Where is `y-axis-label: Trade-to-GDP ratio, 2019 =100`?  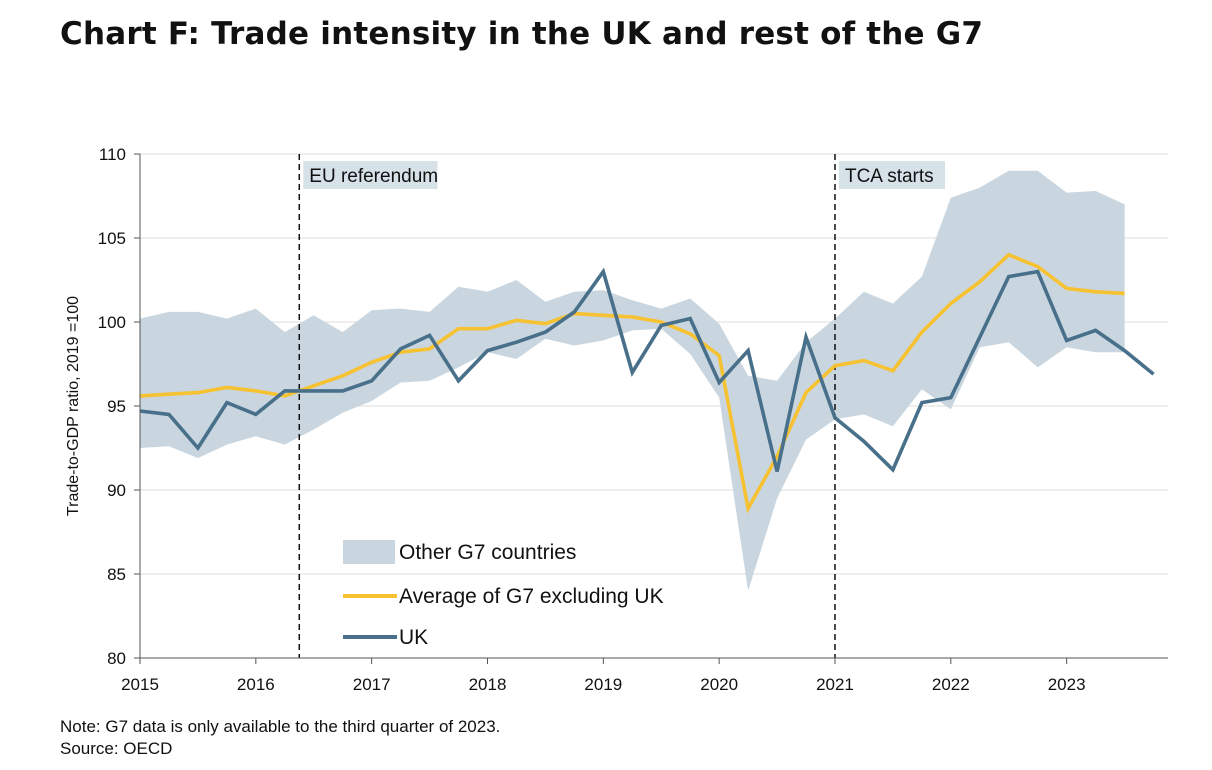
y-axis-label: Trade-to-GDP ratio, 2019 =100 is located at coordinates (73, 406).